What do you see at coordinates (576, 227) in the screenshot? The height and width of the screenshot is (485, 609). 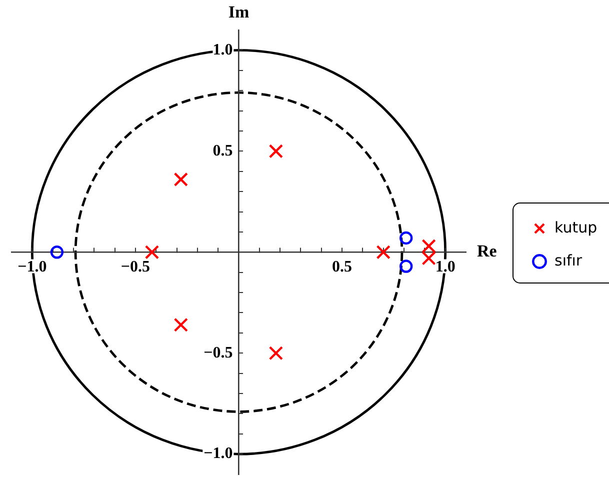 I see `legend-label: kutup` at bounding box center [576, 227].